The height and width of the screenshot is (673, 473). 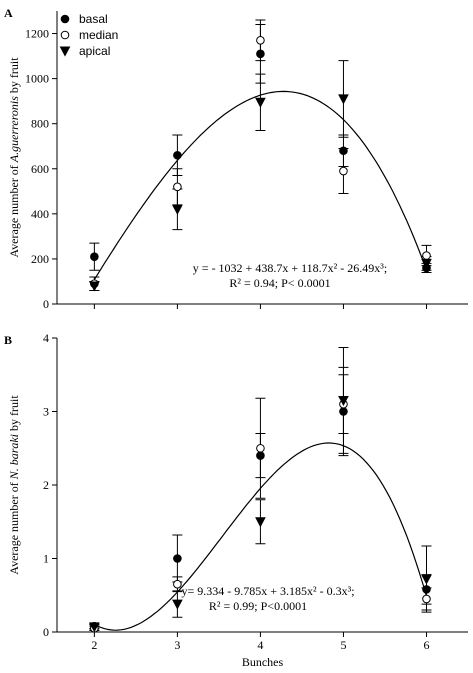 I want to click on fit-stats: R² = 0.94; P< 0.0001, so click(x=279, y=283).